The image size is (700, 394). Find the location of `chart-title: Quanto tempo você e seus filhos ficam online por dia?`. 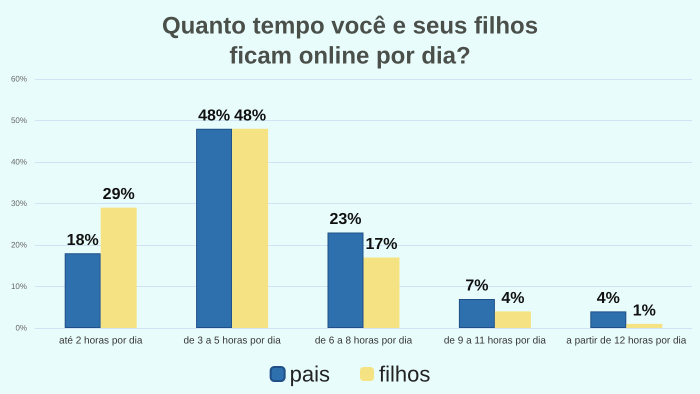

chart-title: Quanto tempo você e seus filhos ficam online por dia? is located at coordinates (350, 41).